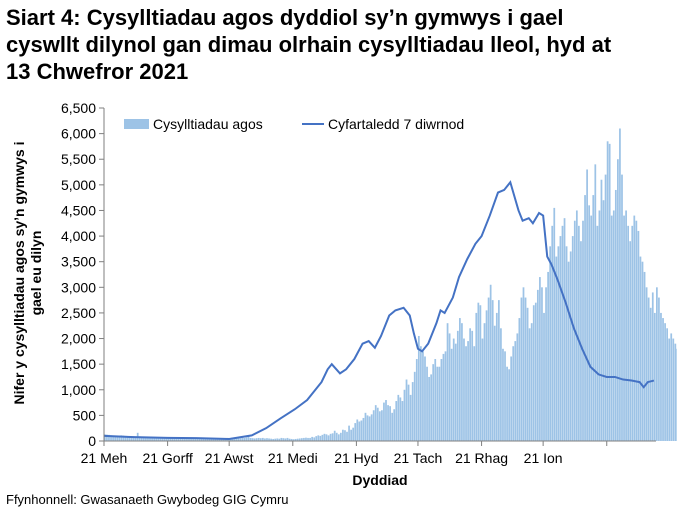 The height and width of the screenshot is (521, 677). Describe the element at coordinates (78, 134) in the screenshot. I see `y-tick-label: 6,000` at that location.